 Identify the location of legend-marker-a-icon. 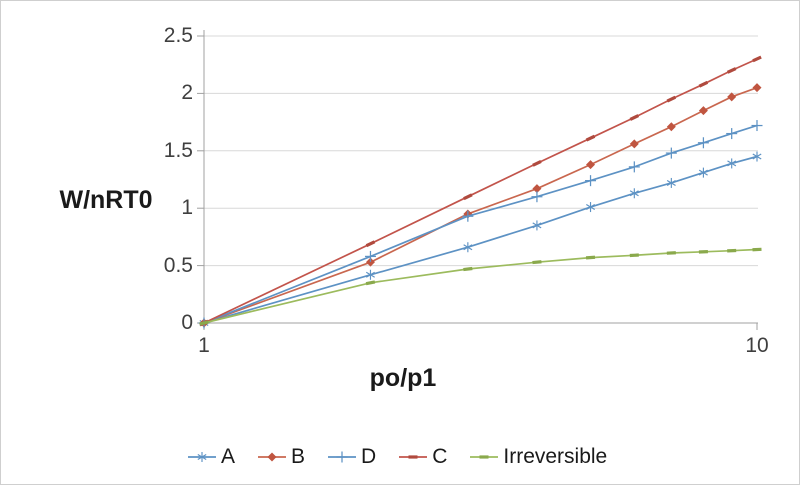
(202, 457).